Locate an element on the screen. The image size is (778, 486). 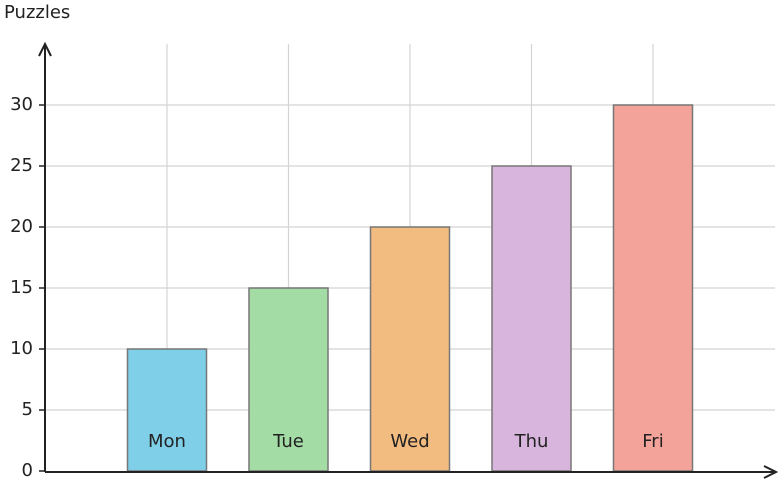
y-tick-label: 15 is located at coordinates (21, 287).